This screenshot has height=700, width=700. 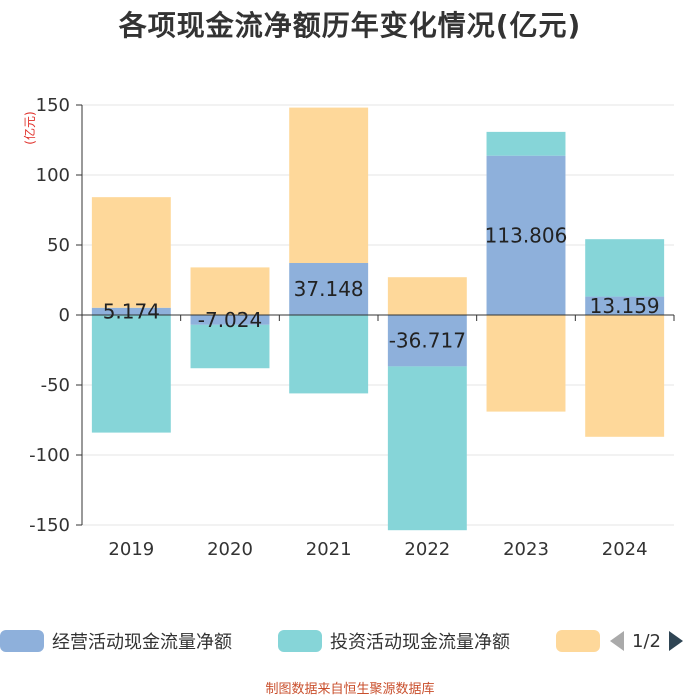 I want to click on y-tick-label: 150, so click(x=53, y=105).